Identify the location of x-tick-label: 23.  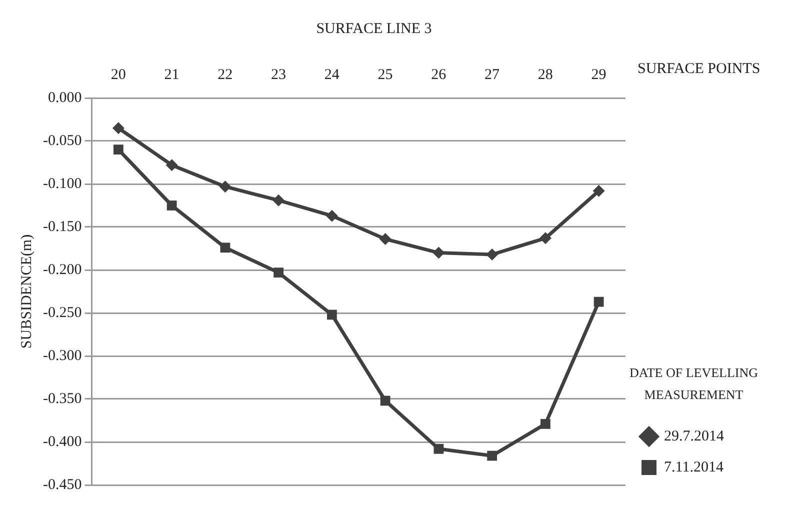
(278, 74).